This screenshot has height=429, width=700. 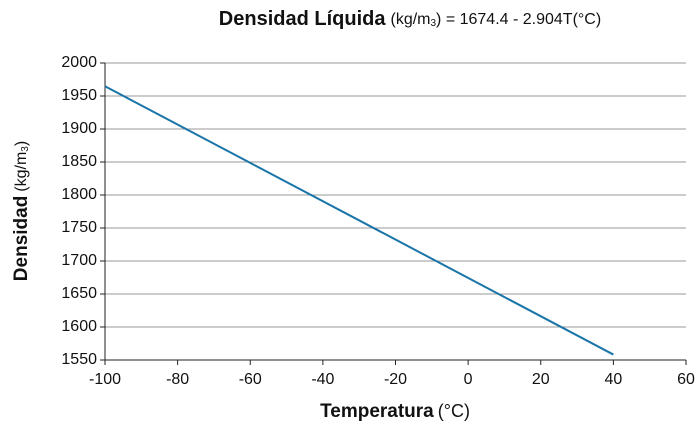 What do you see at coordinates (21, 239) in the screenshot?
I see `y-label-bold: Densidad` at bounding box center [21, 239].